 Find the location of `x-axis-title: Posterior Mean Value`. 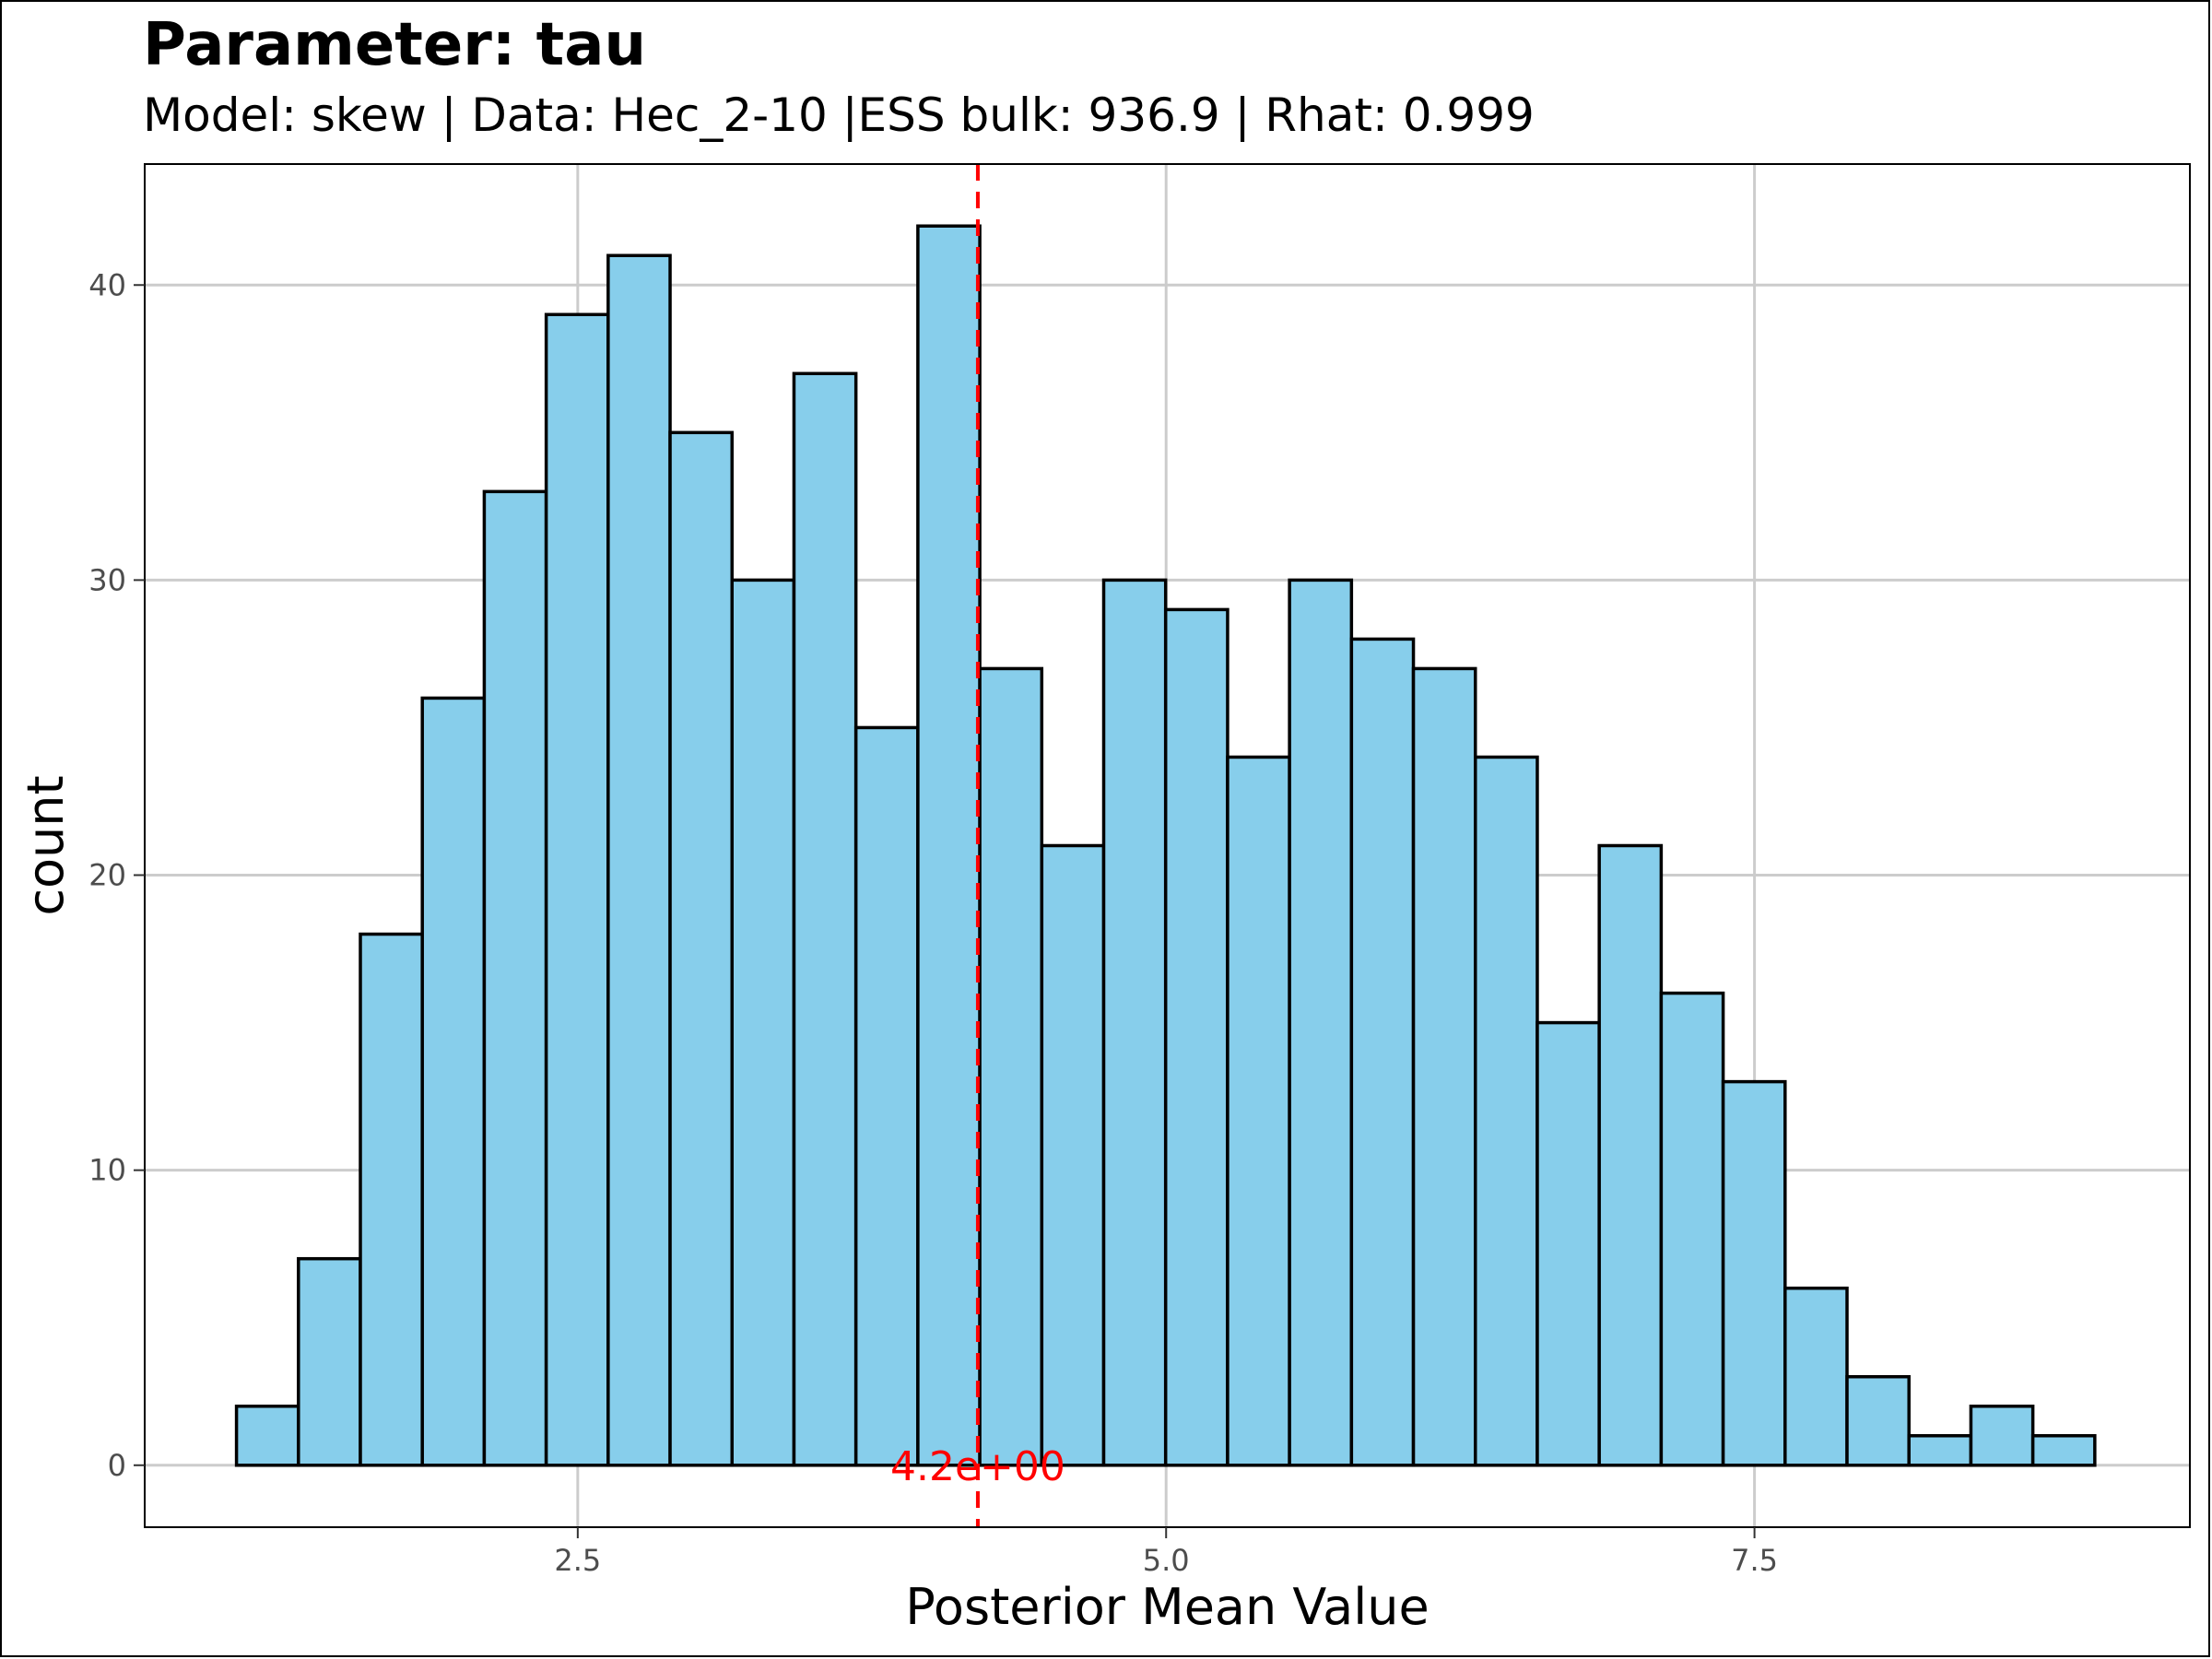

x-axis-title: Posterior Mean Value is located at coordinates (1167, 1607).